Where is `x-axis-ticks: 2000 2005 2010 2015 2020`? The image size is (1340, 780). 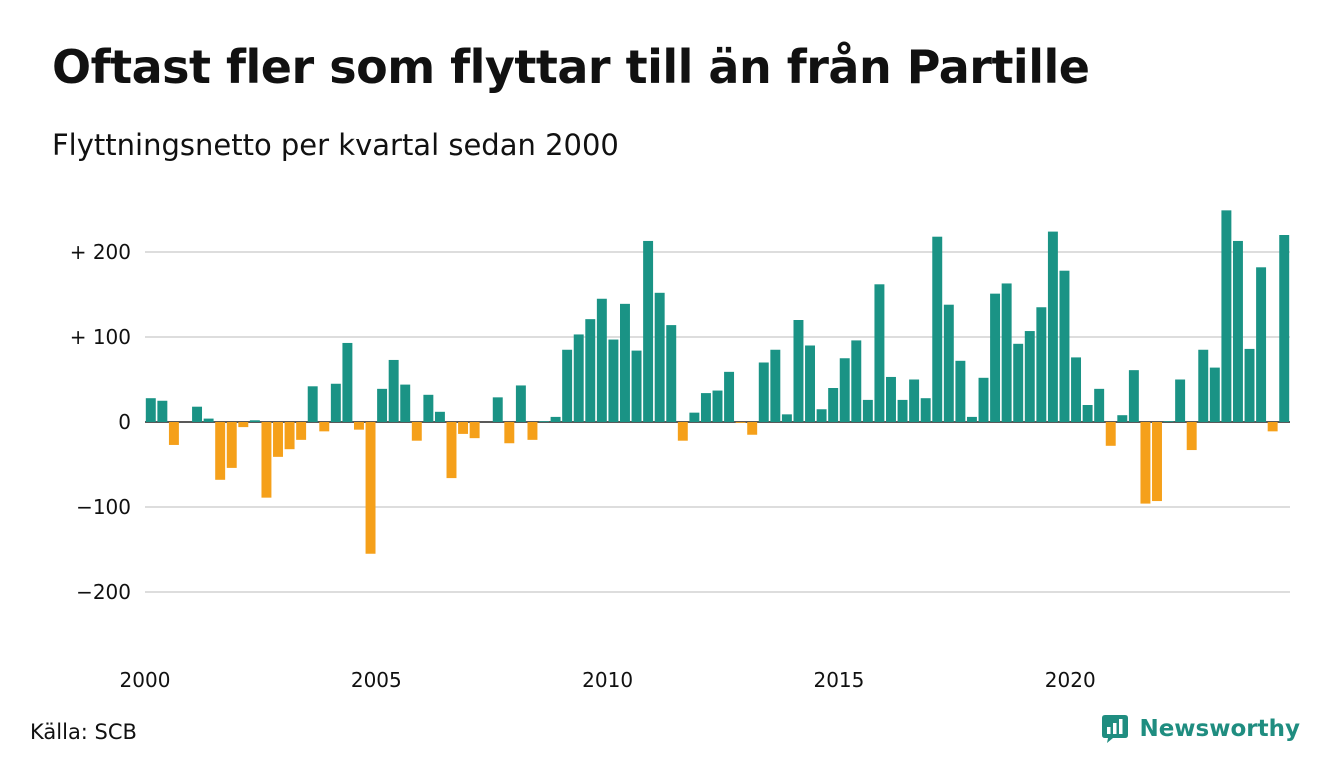
x-axis-ticks: 2000 2005 2010 2015 2020 is located at coordinates (608, 680).